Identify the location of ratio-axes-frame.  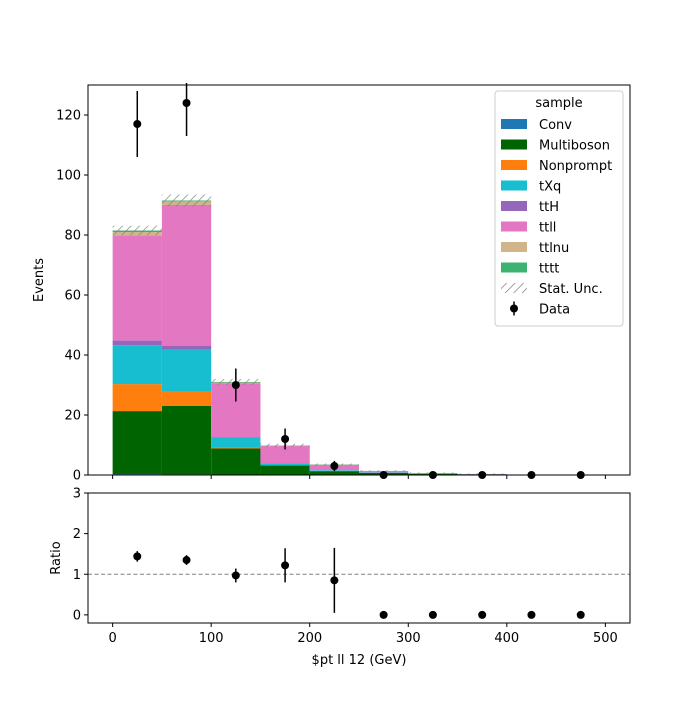
(359, 558).